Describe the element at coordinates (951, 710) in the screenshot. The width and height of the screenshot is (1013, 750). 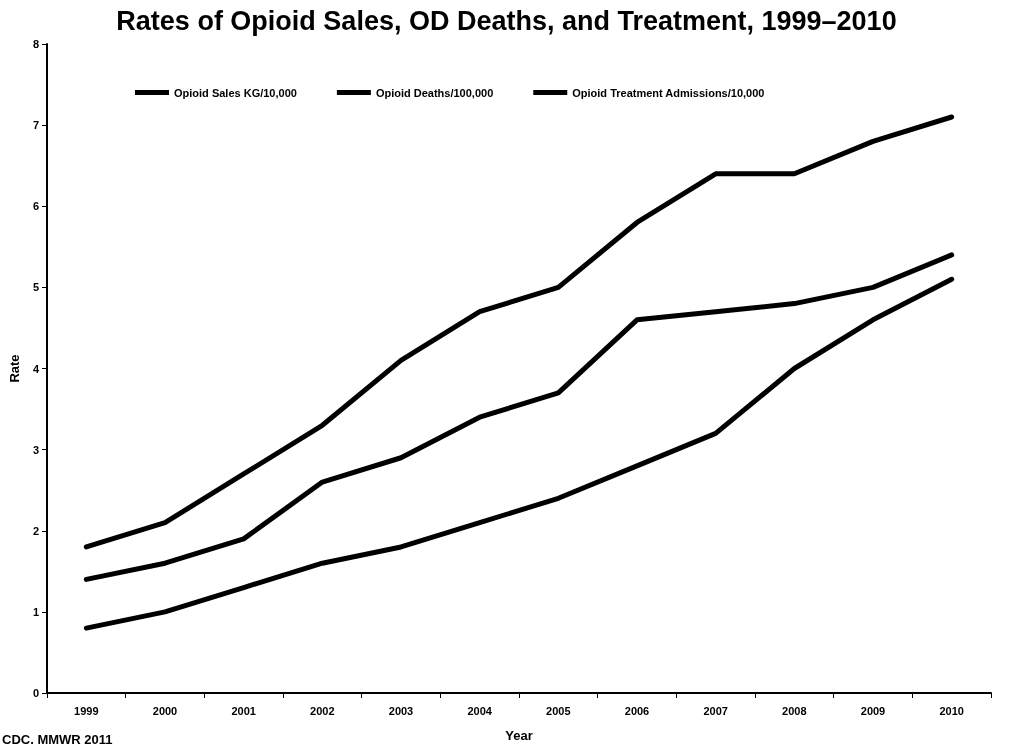
I see `x-tick-label: 2010` at that location.